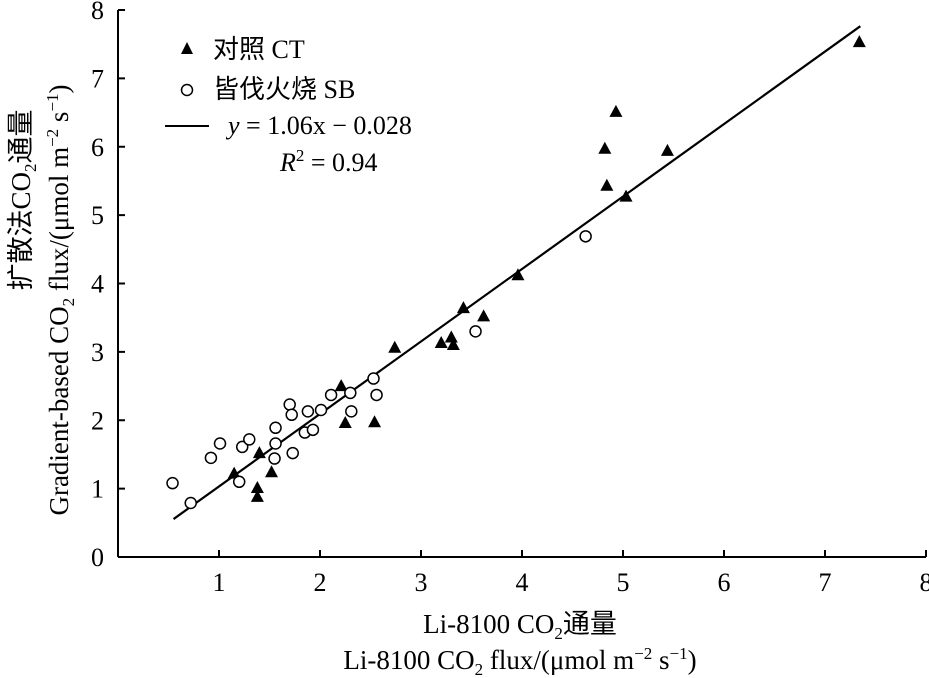  I want to click on y-tick-label: 1, so click(97, 489).